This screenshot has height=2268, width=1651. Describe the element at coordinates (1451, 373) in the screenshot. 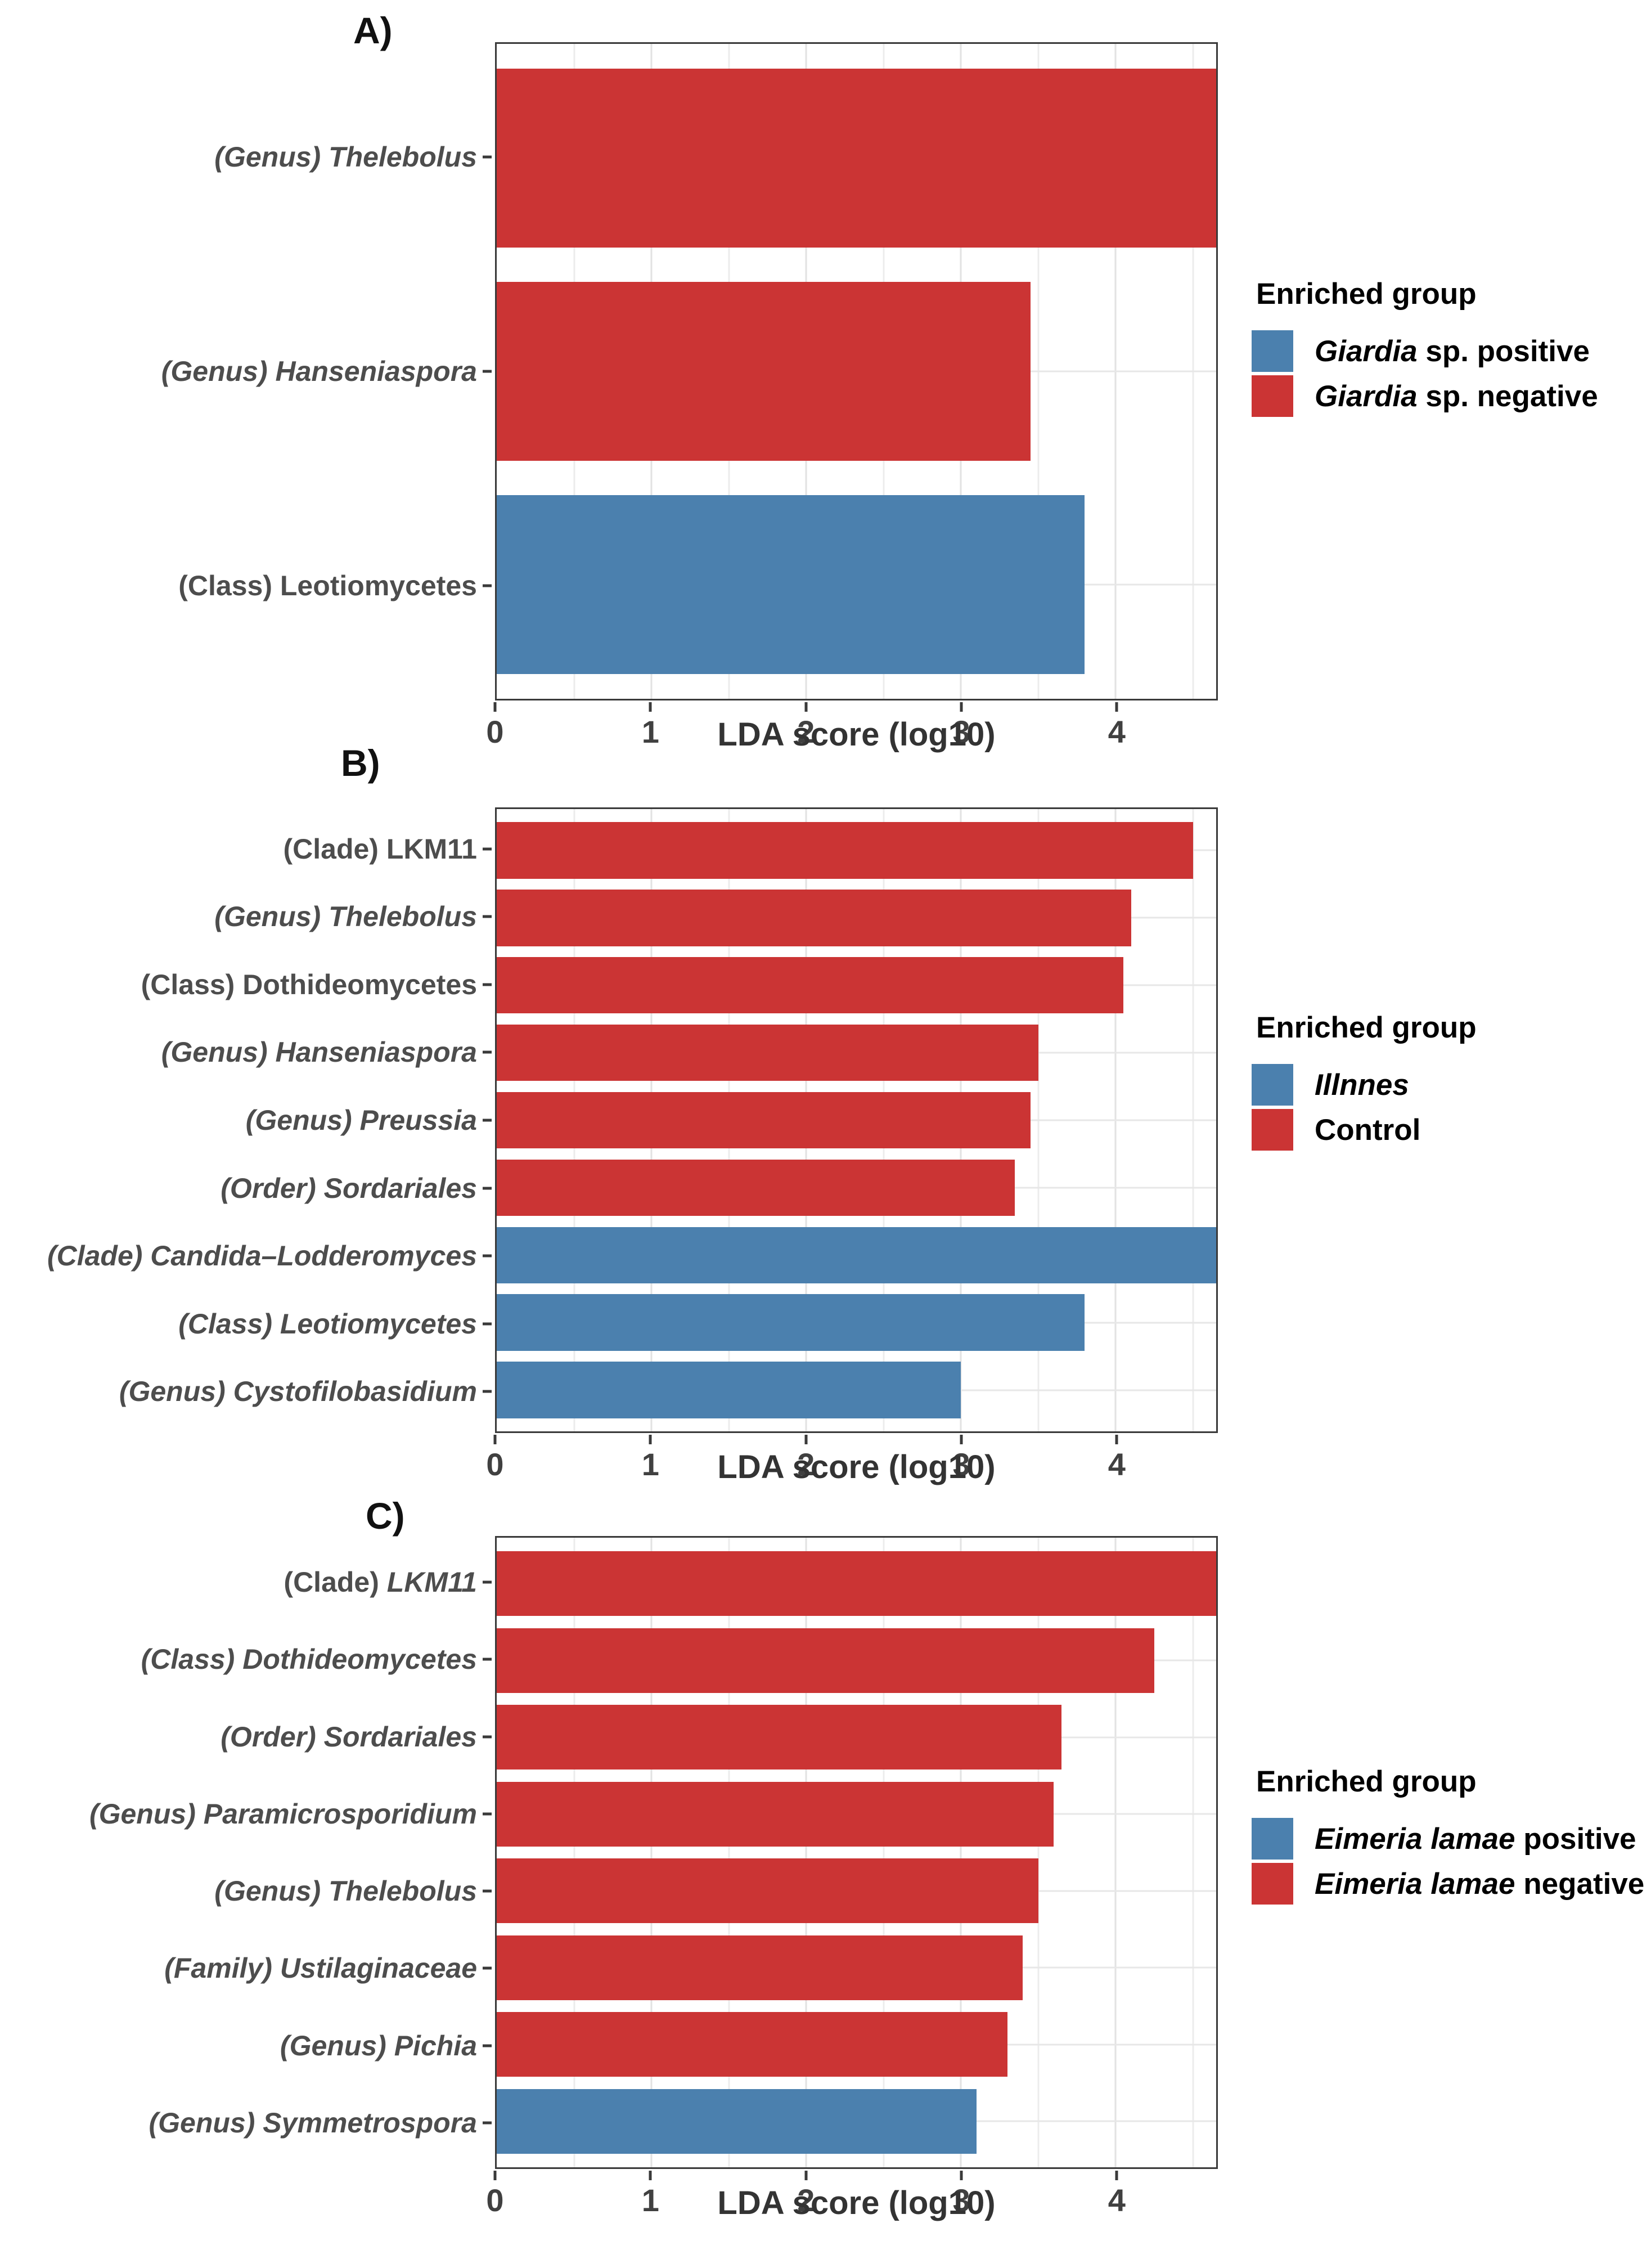

I see `legend-items: Giardia sp. positive Giardia sp. negative` at that location.